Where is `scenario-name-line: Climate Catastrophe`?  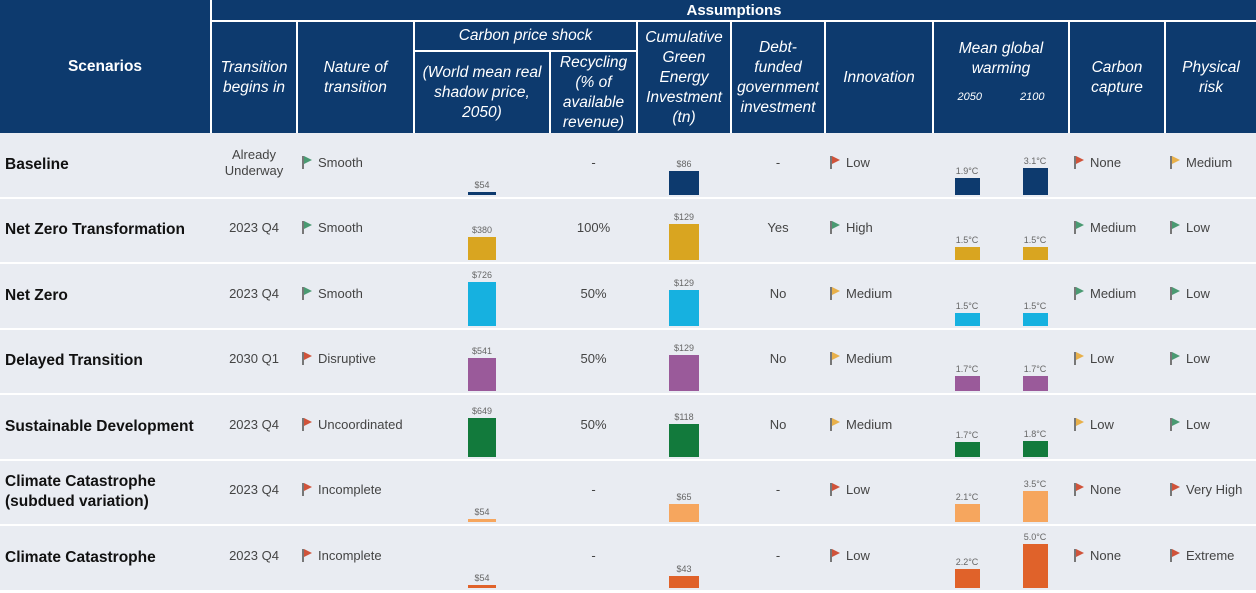 scenario-name-line: Climate Catastrophe is located at coordinates (80, 557).